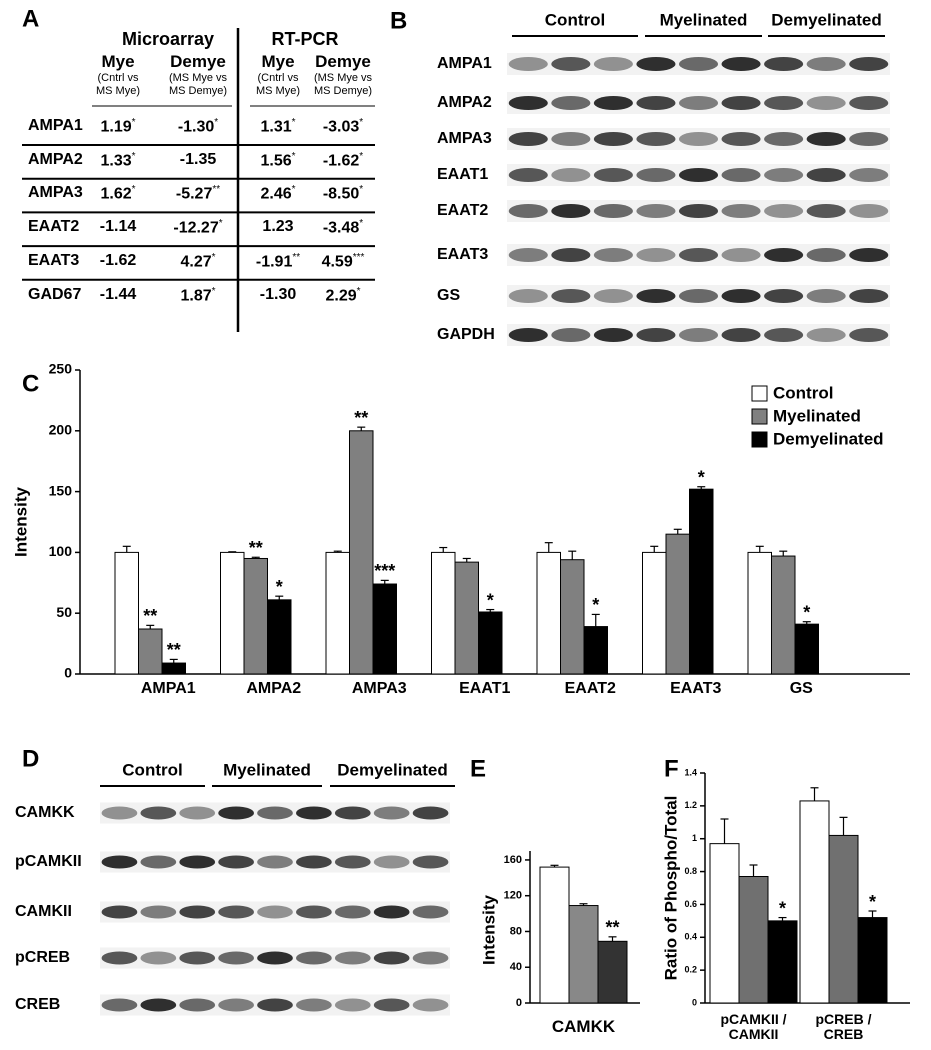 This screenshot has height=1050, width=931. What do you see at coordinates (30, 758) in the screenshot?
I see `panel-label: D` at bounding box center [30, 758].